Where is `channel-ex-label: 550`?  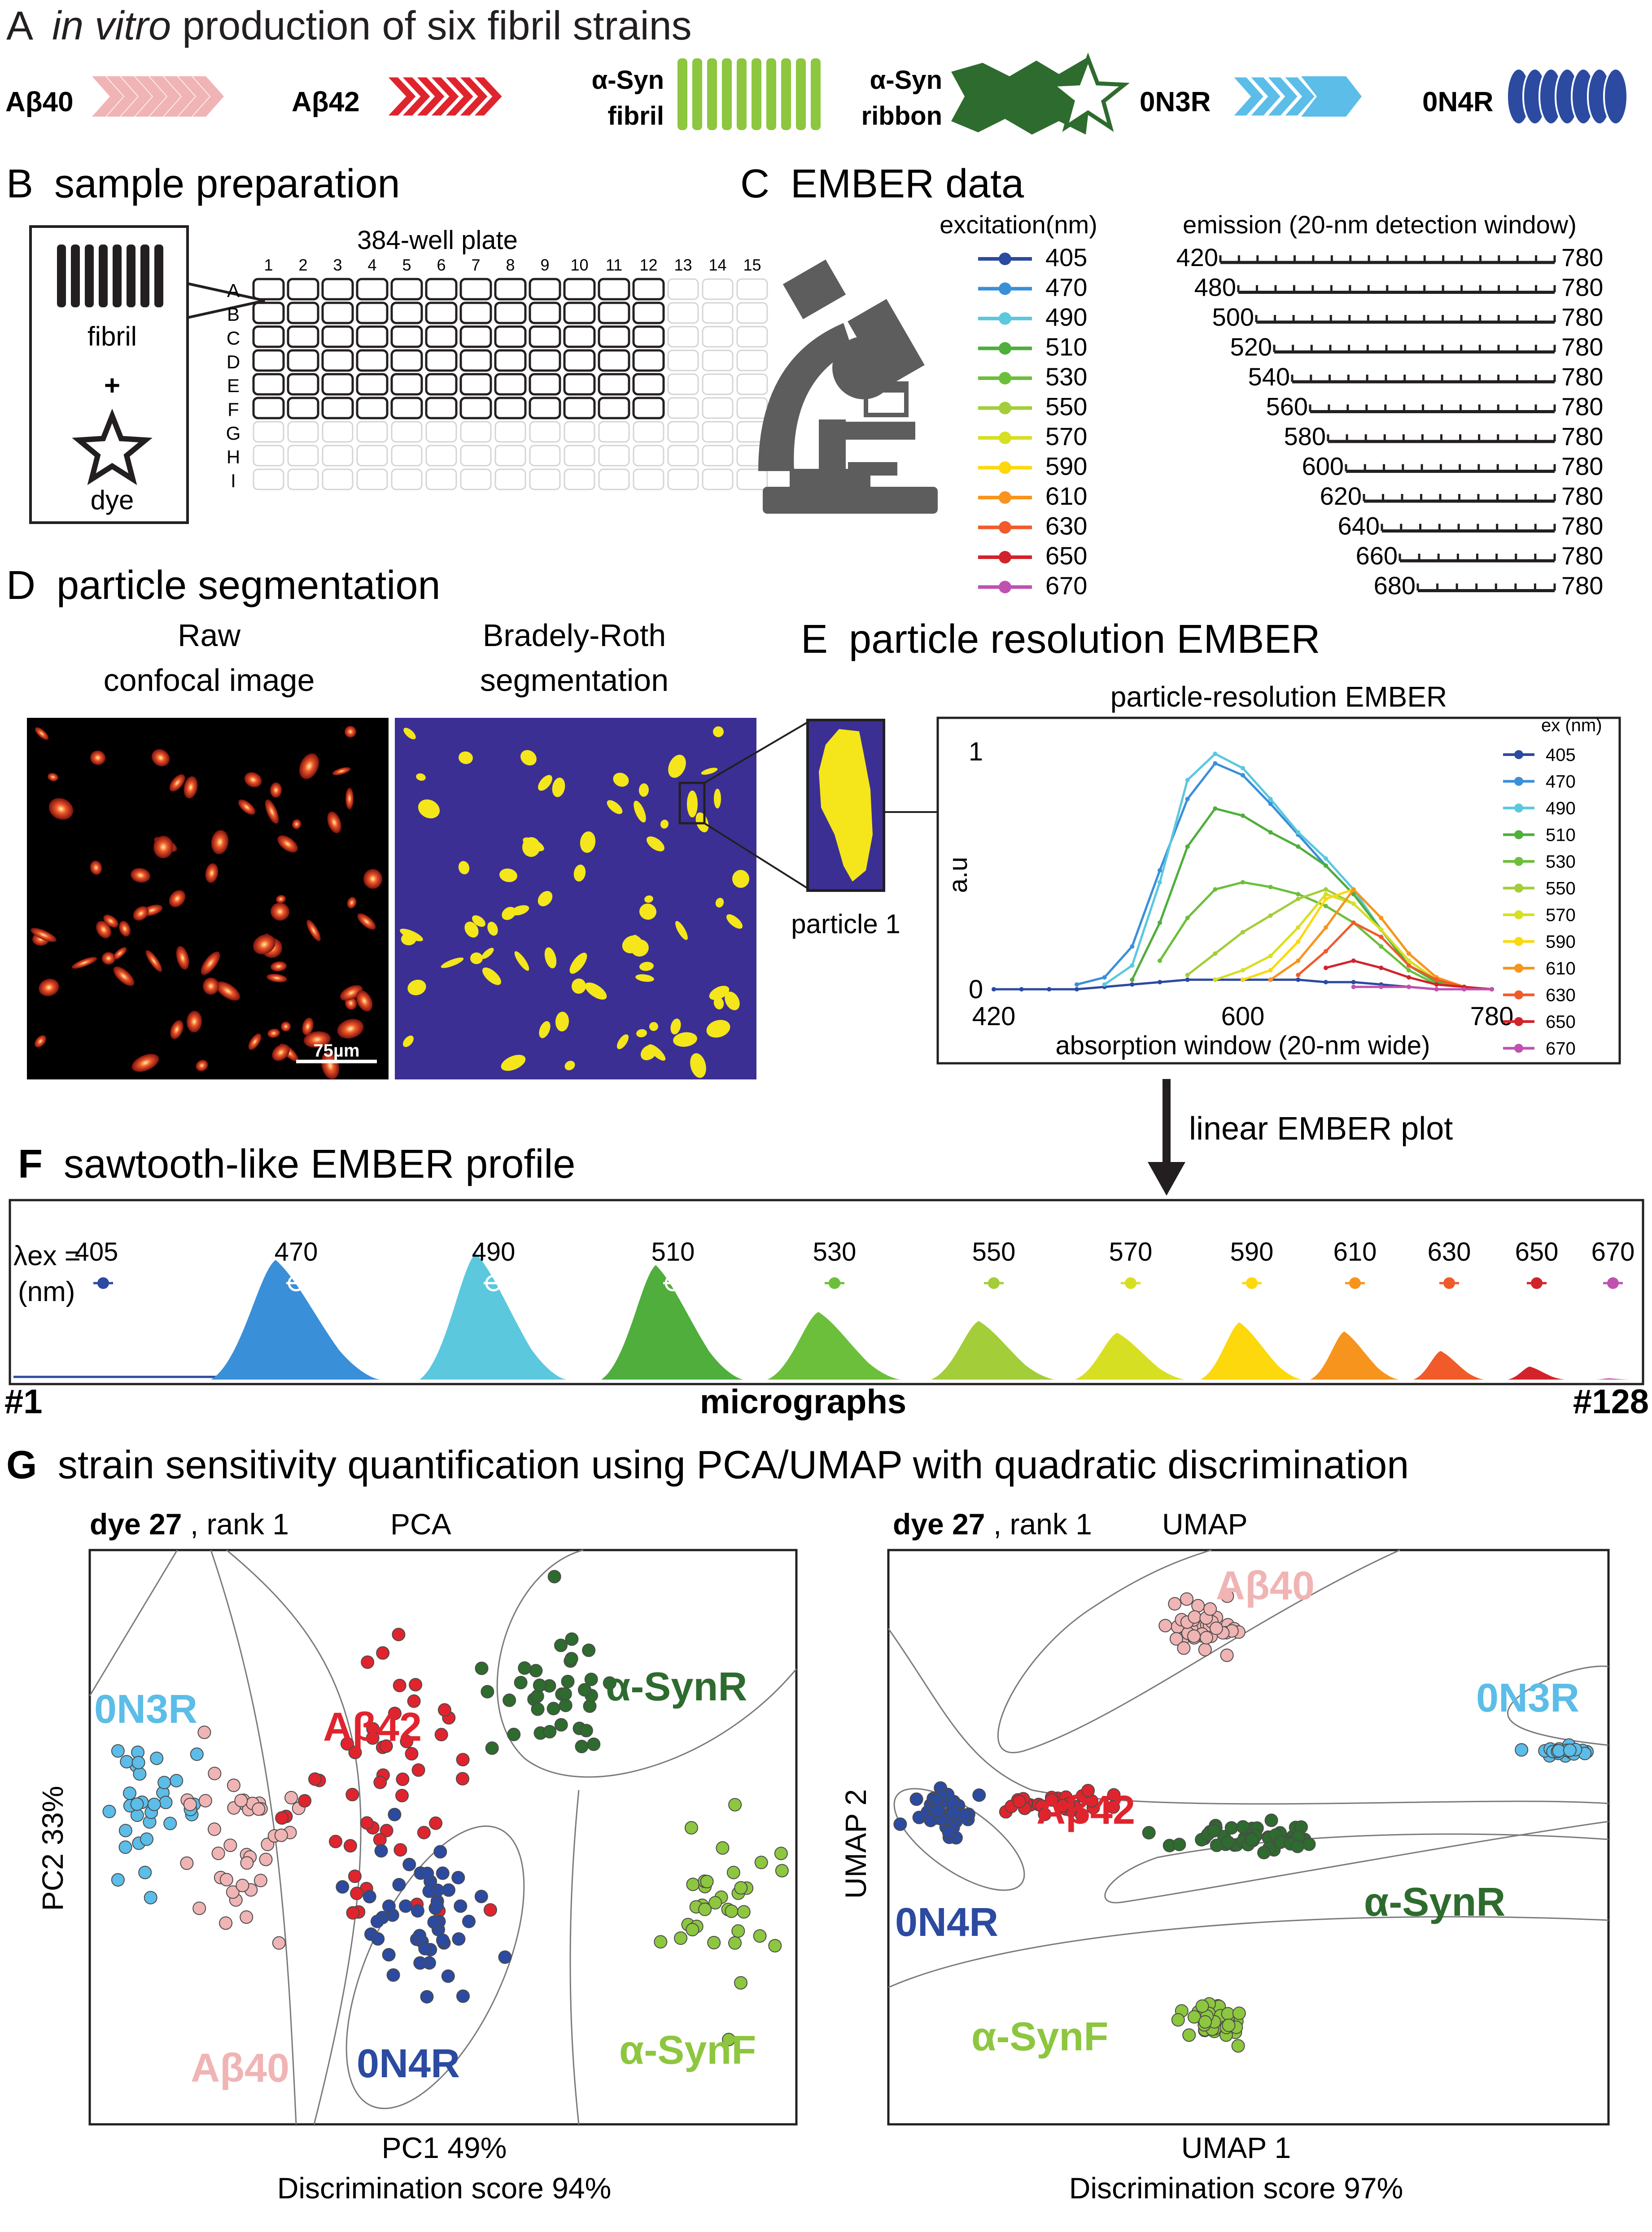 channel-ex-label: 550 is located at coordinates (1066, 407).